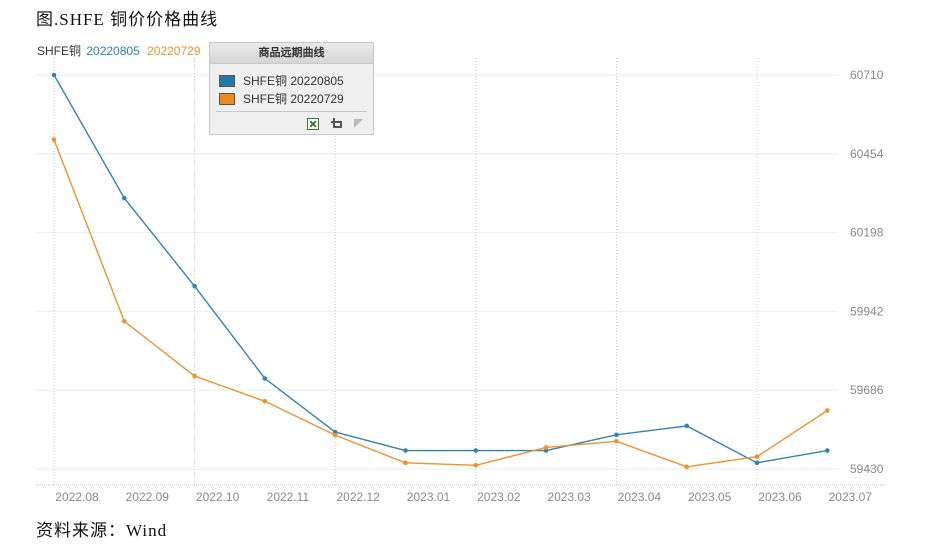  I want to click on legend-panel-label-2: SHFE铜 20220729, so click(293, 99).